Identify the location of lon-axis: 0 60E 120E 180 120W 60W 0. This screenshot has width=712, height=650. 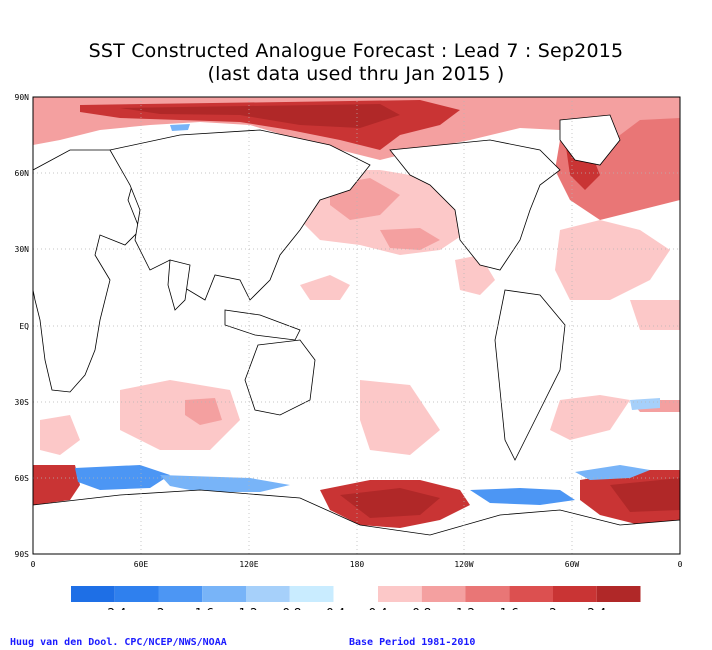
(357, 564).